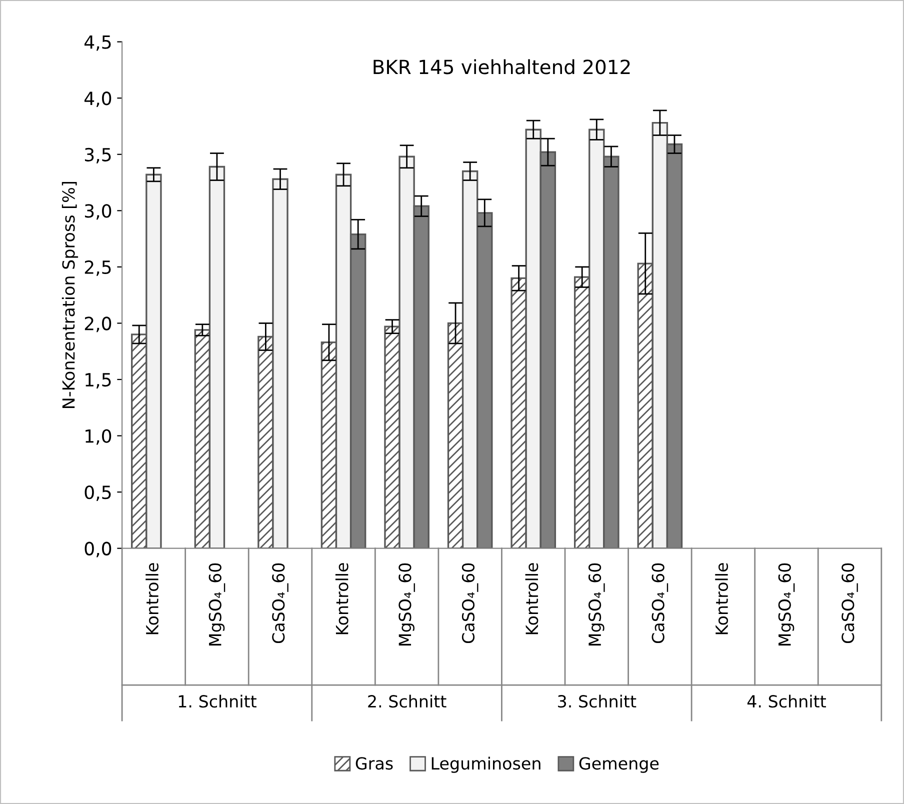  What do you see at coordinates (99, 437) in the screenshot?
I see `y-tick-label: 1,0` at bounding box center [99, 437].